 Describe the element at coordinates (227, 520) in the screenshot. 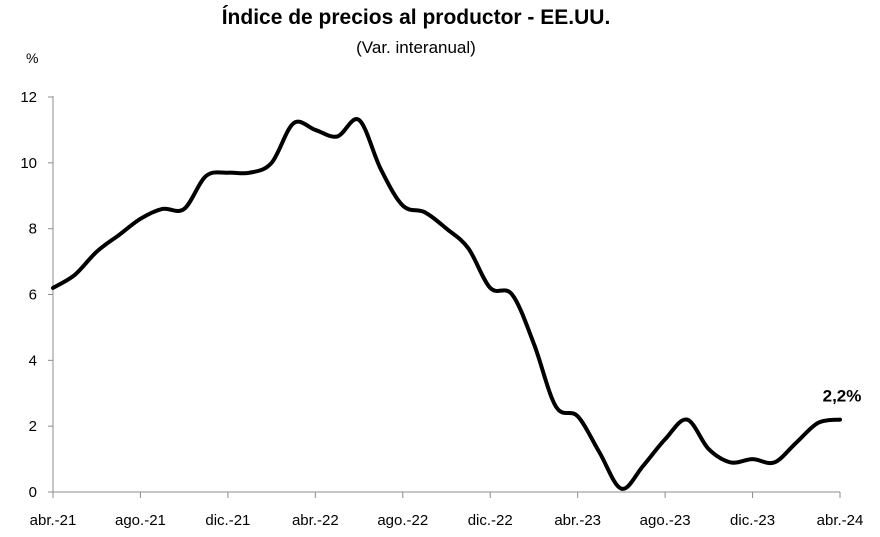

I see `x-tick-label: dic.-21` at that location.